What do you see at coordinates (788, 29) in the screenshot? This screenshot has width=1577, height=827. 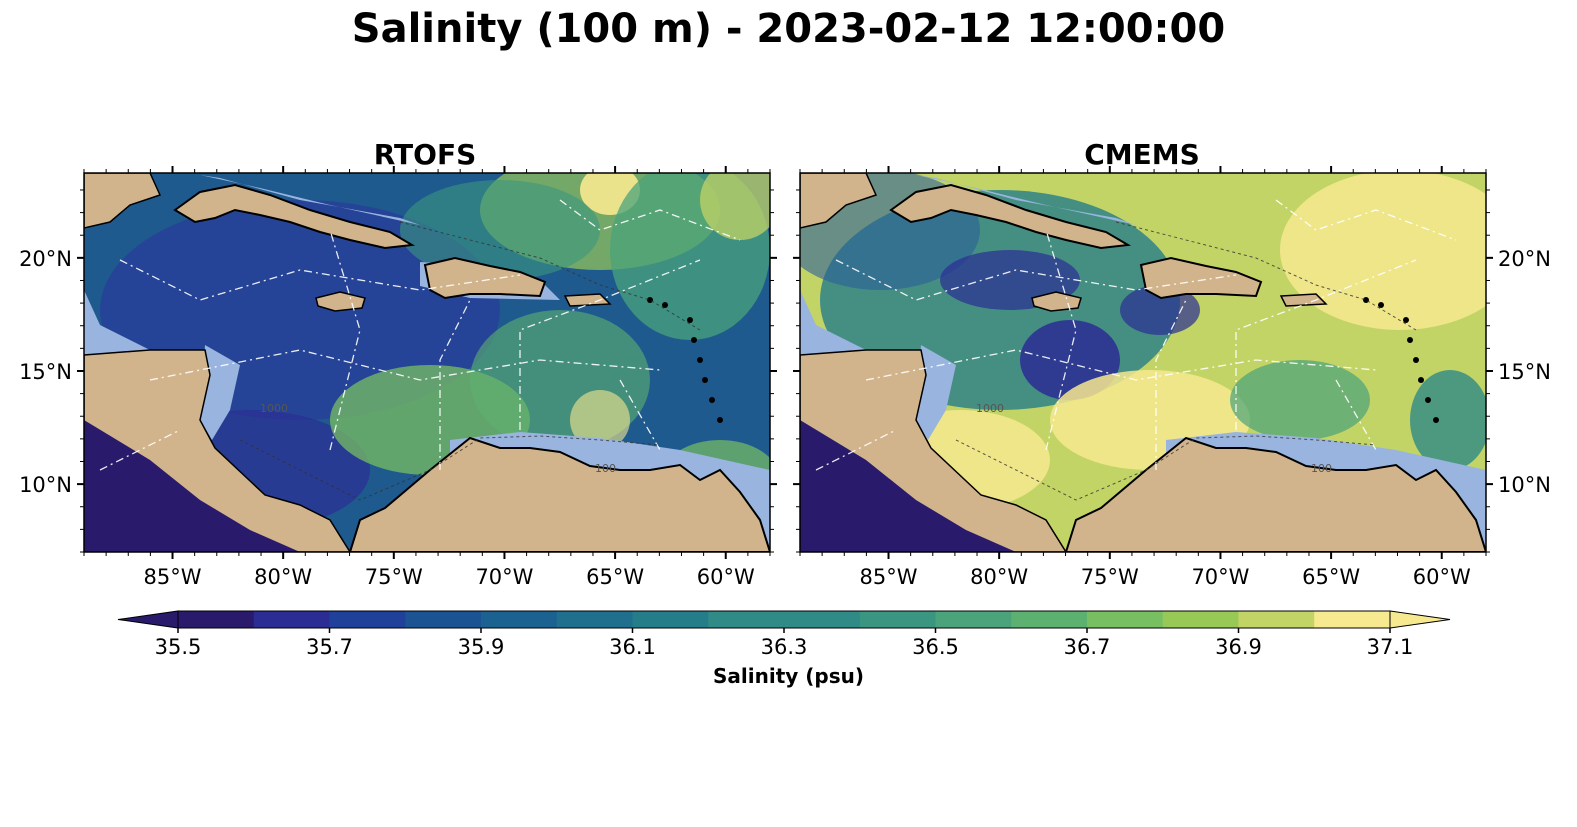 I see `figure-title: Salinity (100 m) - 2023-02-12 12:00:00` at bounding box center [788, 29].